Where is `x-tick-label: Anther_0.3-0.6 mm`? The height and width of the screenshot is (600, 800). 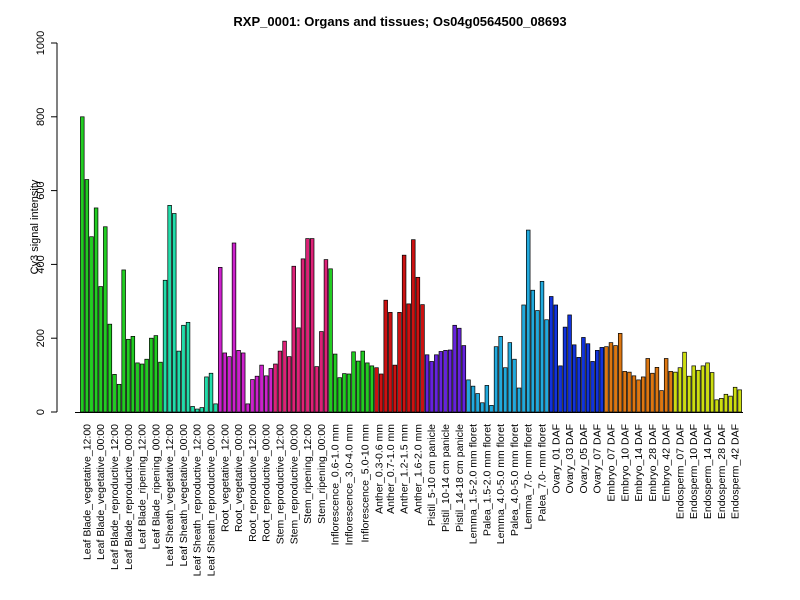
x-tick-label: Anther_0.3-0.6 mm is located at coordinates (379, 469).